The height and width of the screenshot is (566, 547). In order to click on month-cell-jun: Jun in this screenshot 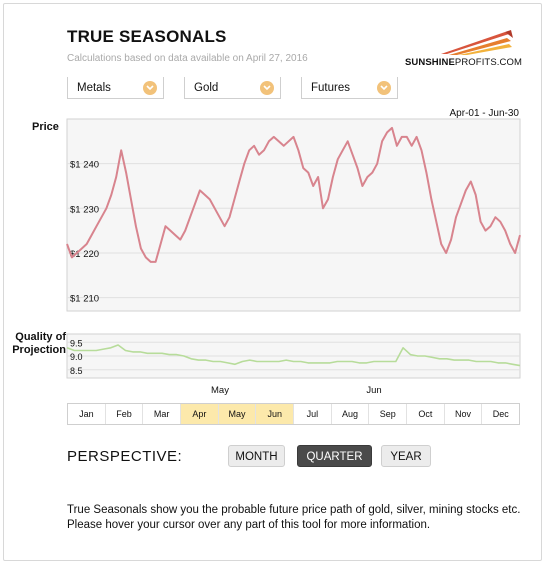, I will do `click(275, 414)`.